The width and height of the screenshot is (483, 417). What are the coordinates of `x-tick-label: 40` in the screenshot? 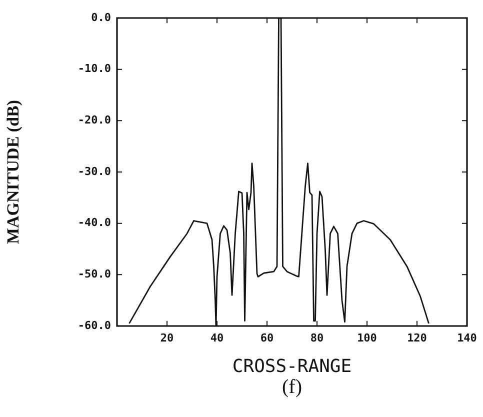 It's located at (217, 337).